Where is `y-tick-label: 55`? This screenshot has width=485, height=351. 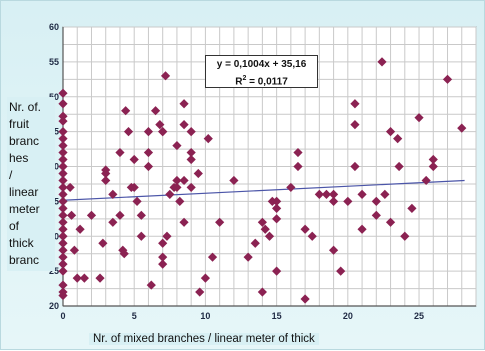 y-tick-label: 55 is located at coordinates (54, 62).